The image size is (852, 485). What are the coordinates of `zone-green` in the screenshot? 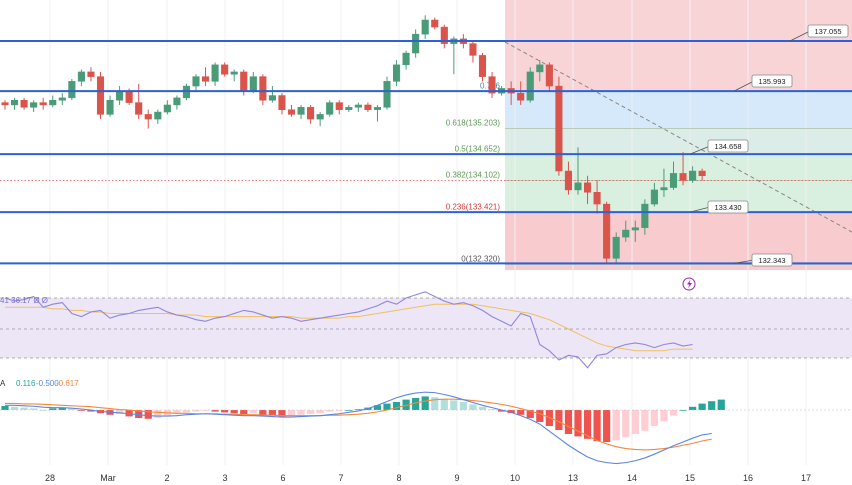 It's located at (678, 183).